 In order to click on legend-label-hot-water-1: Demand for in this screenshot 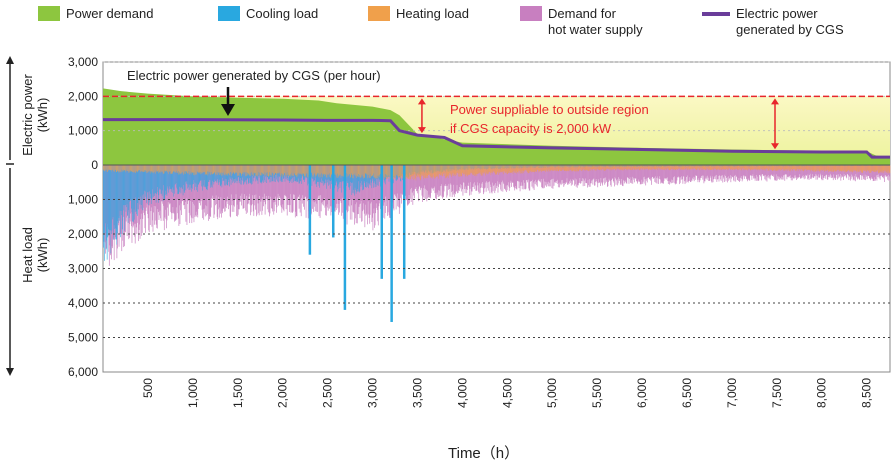, I will do `click(582, 13)`.